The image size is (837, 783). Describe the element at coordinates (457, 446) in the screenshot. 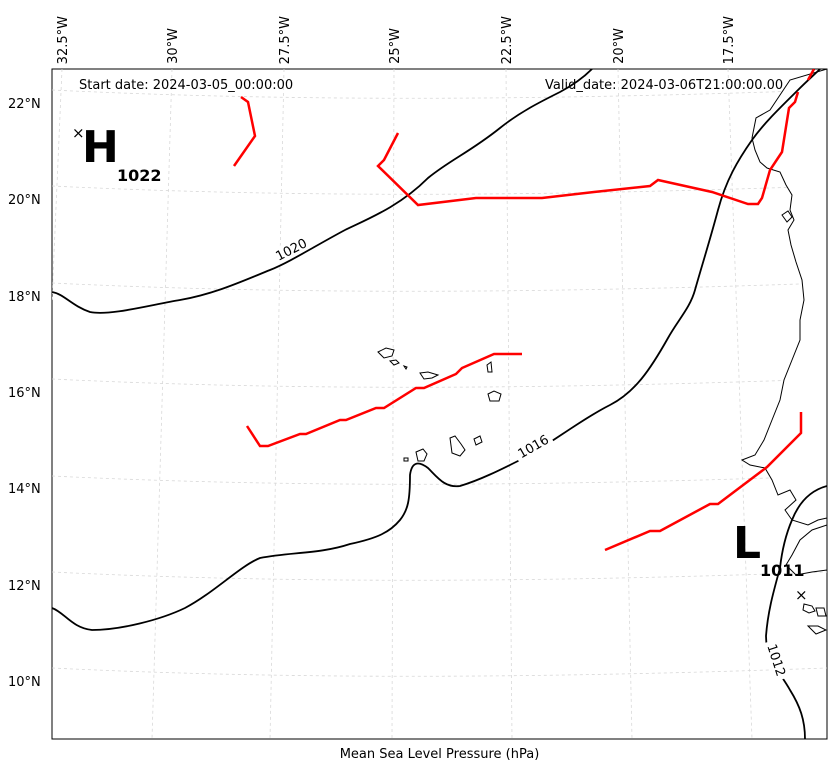

I see `island-santiago` at that location.